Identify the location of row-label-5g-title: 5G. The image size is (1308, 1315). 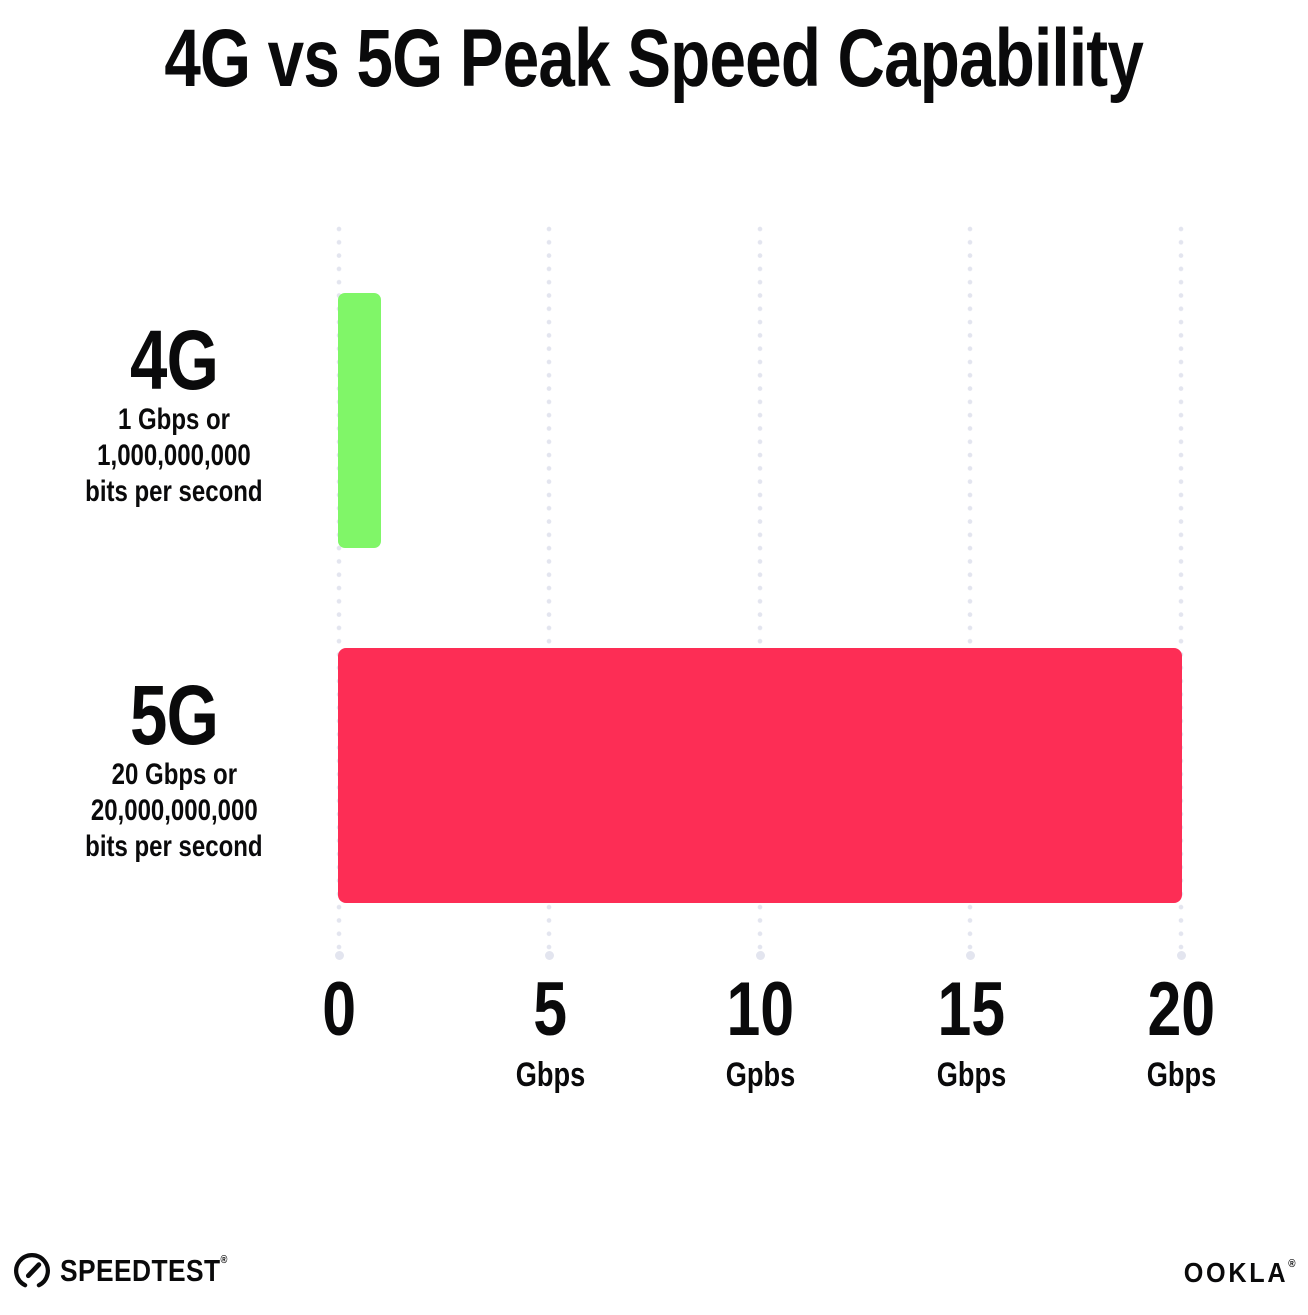
(174, 715).